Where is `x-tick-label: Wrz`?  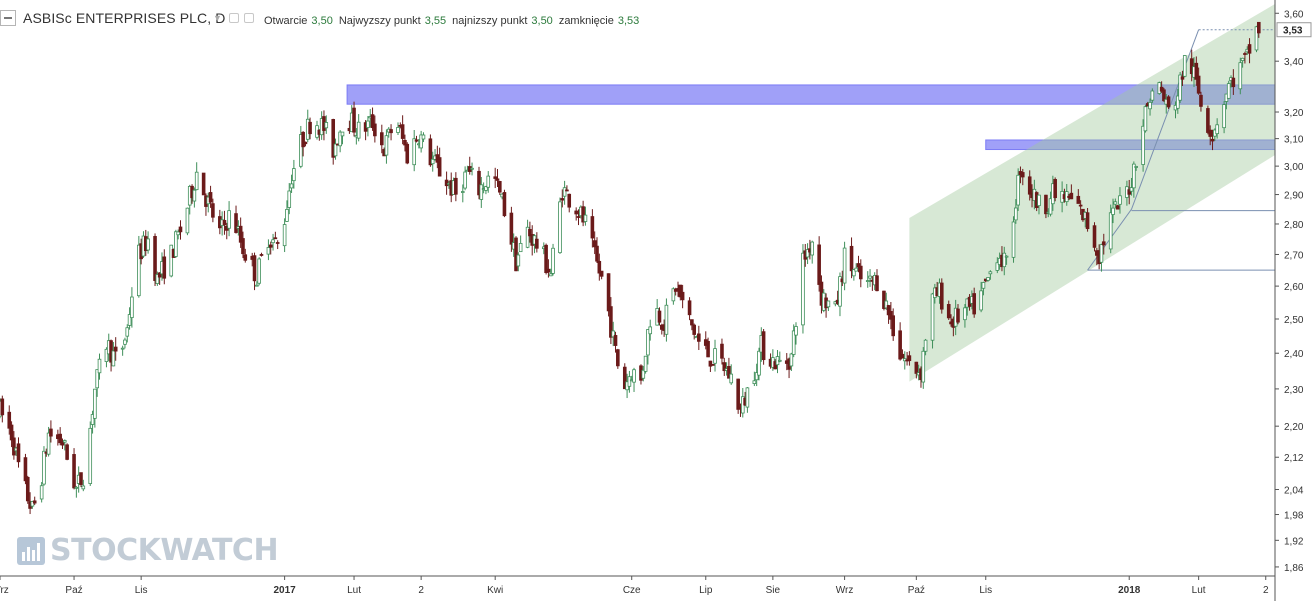 x-tick-label: Wrz is located at coordinates (4, 590).